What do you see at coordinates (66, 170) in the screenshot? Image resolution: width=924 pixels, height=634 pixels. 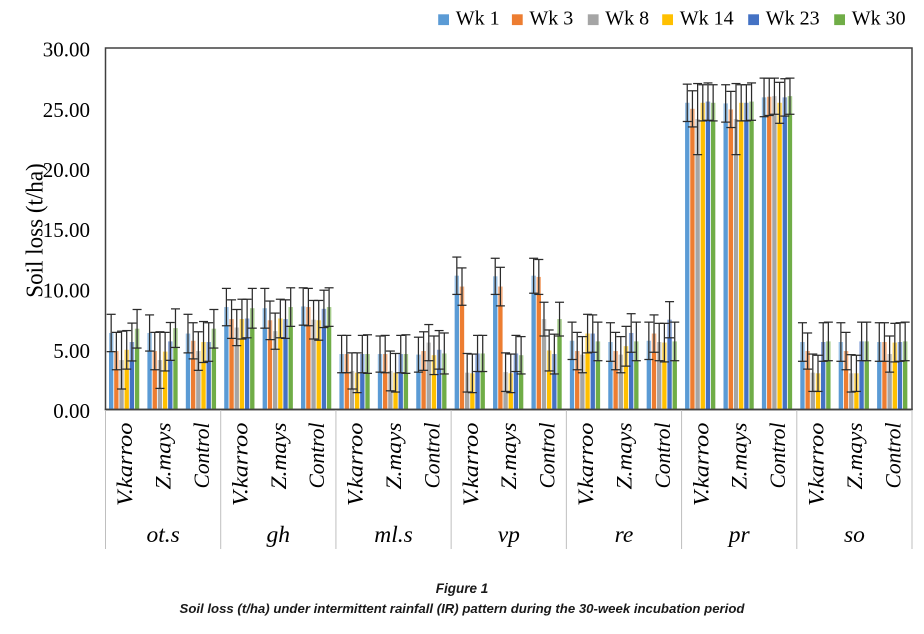 I see `svg-text: 20.00` at bounding box center [66, 170].